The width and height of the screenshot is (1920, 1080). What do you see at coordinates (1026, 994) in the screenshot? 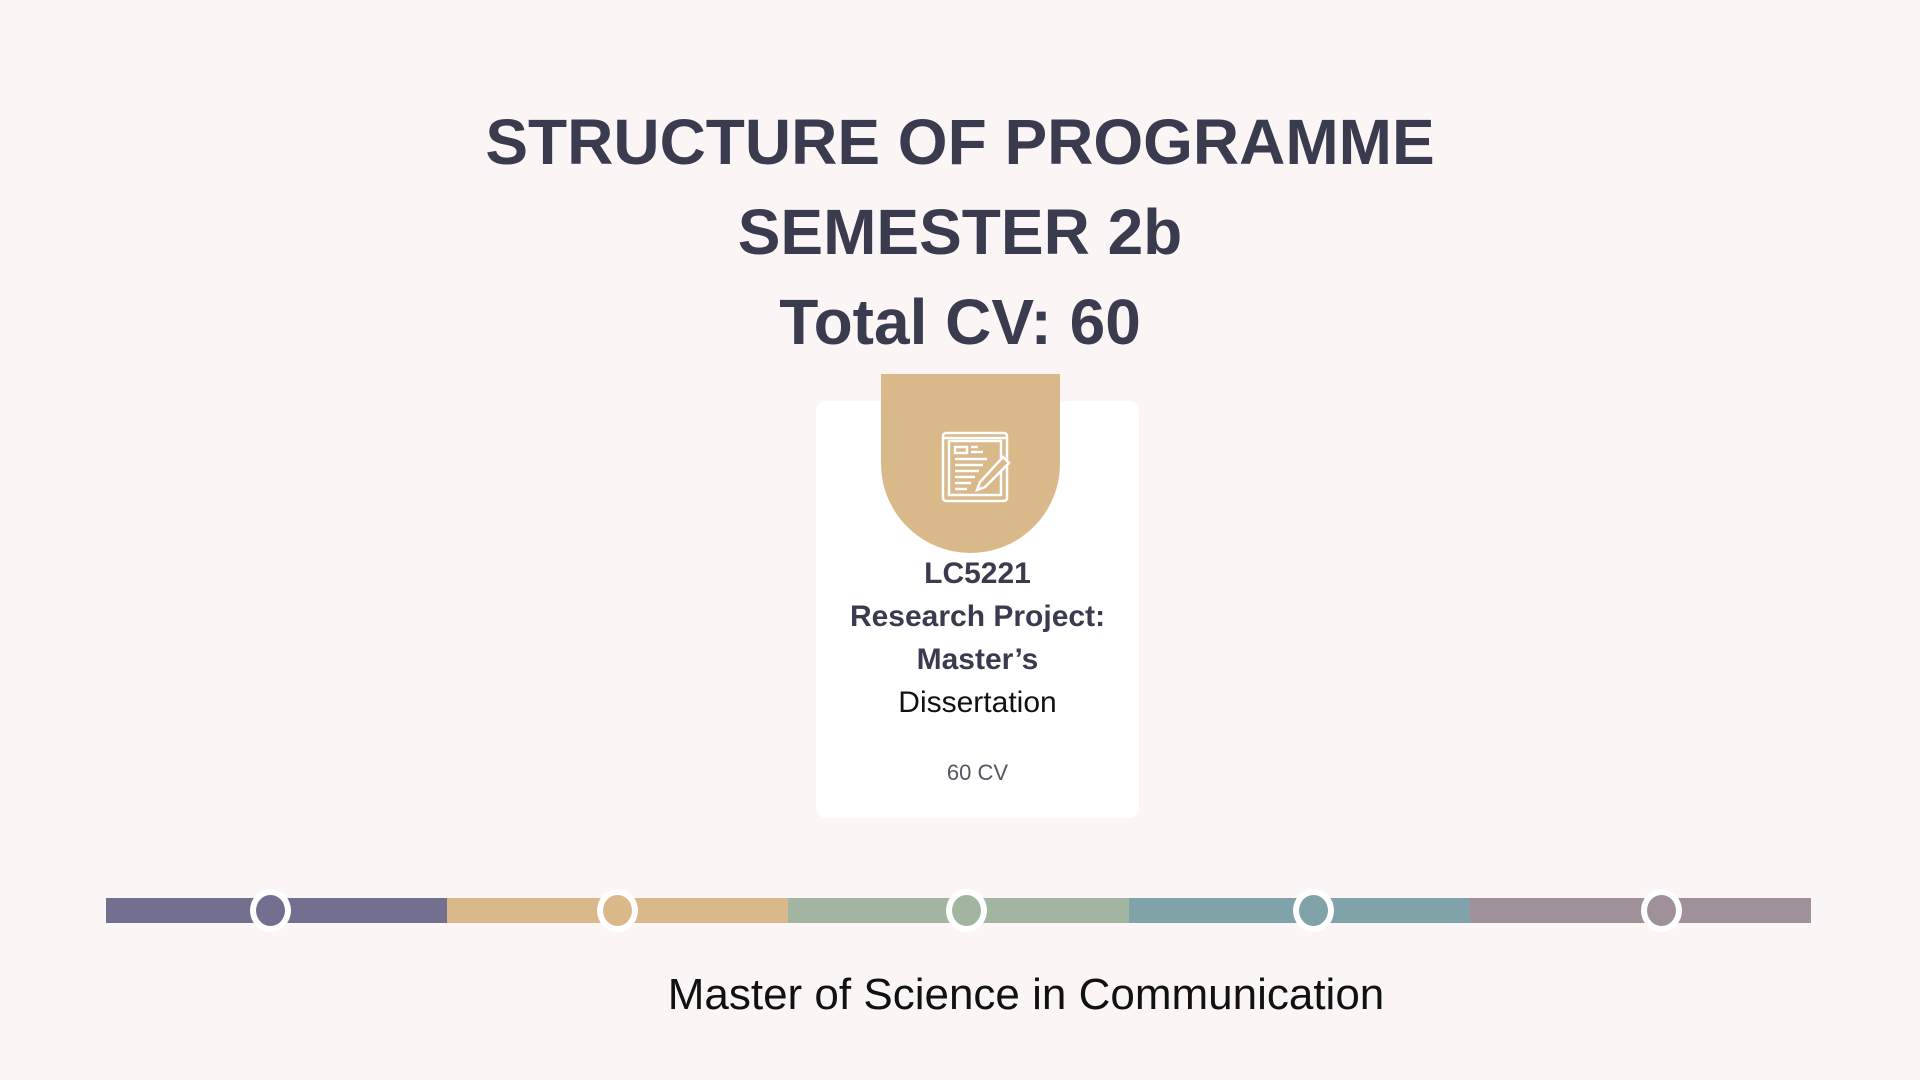
I see `programme-name: Master of Science in Communication` at bounding box center [1026, 994].